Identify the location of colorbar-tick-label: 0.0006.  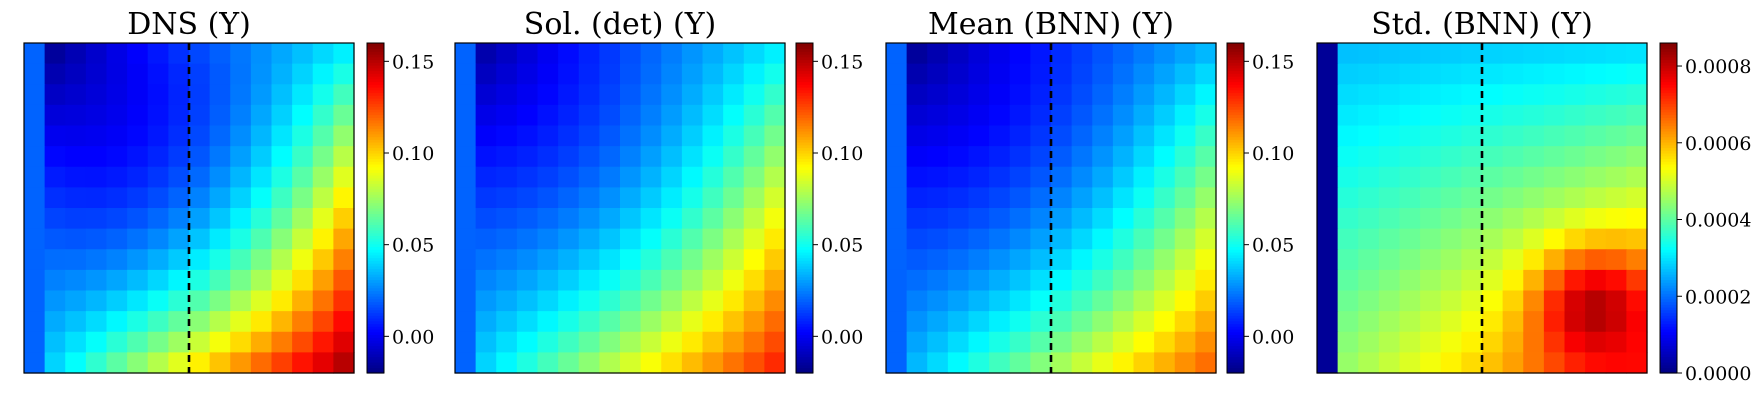
(1718, 144).